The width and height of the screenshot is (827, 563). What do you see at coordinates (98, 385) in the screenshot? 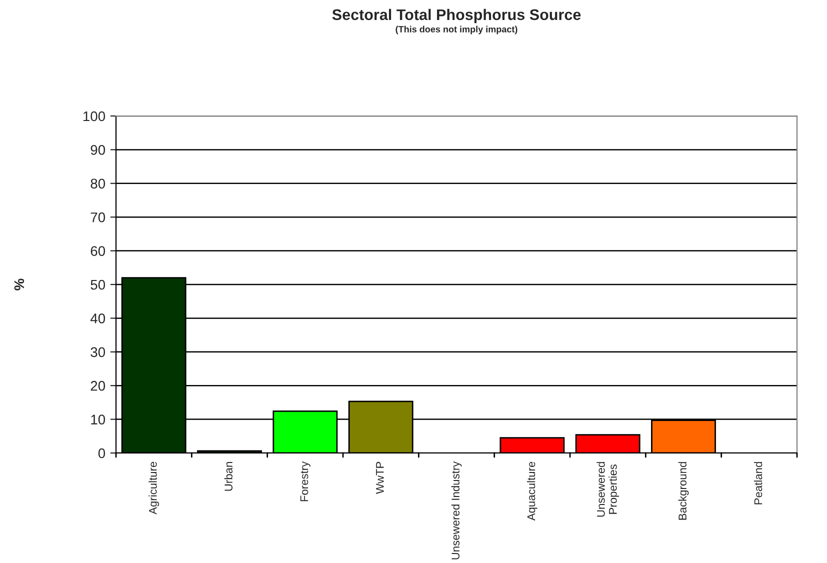
I see `y-tick-label: 20` at bounding box center [98, 385].